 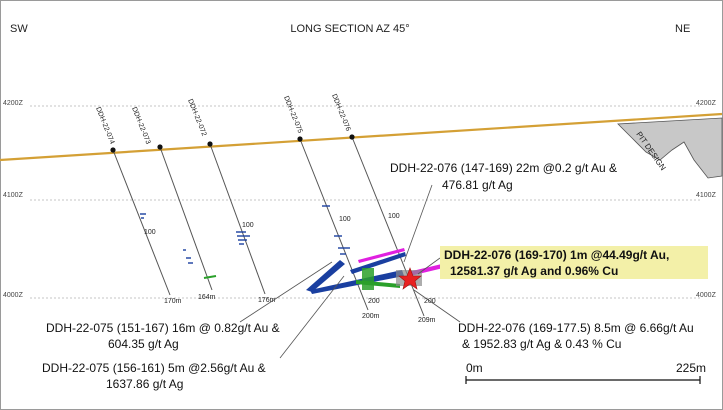 I want to click on scale-bar, so click(x=583, y=380).